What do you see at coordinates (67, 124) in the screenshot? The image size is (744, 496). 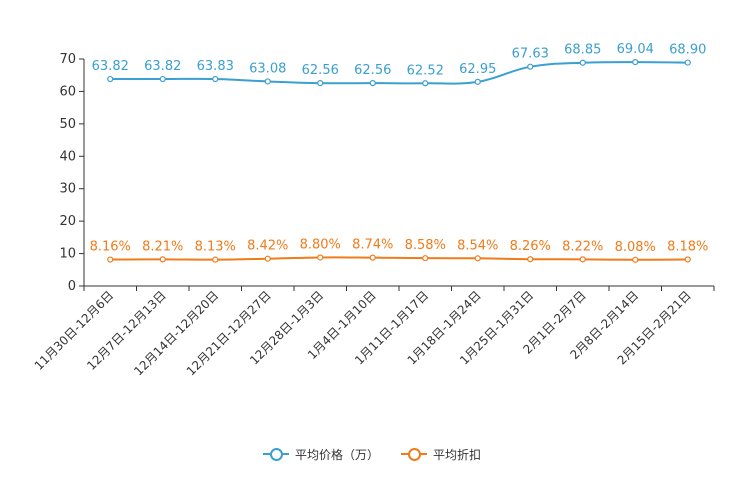 I see `y-tick-label: 50` at bounding box center [67, 124].